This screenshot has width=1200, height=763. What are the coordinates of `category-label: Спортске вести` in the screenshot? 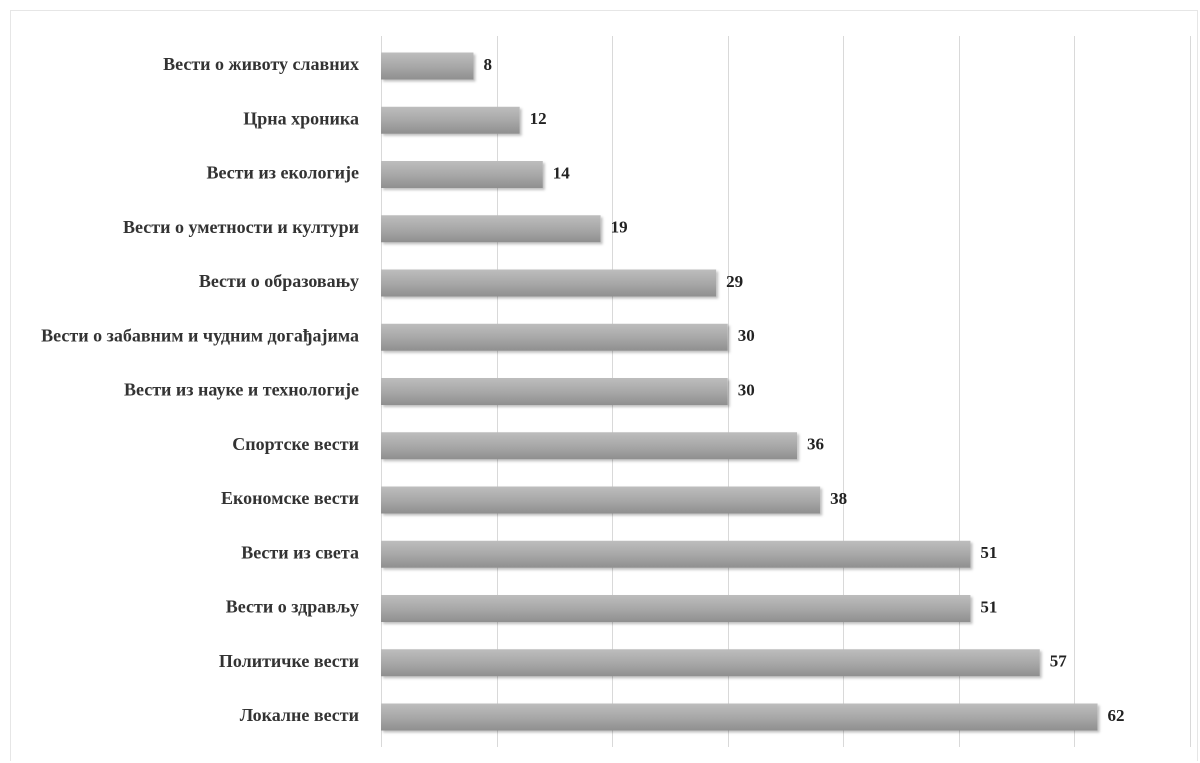 It's located at (295, 444).